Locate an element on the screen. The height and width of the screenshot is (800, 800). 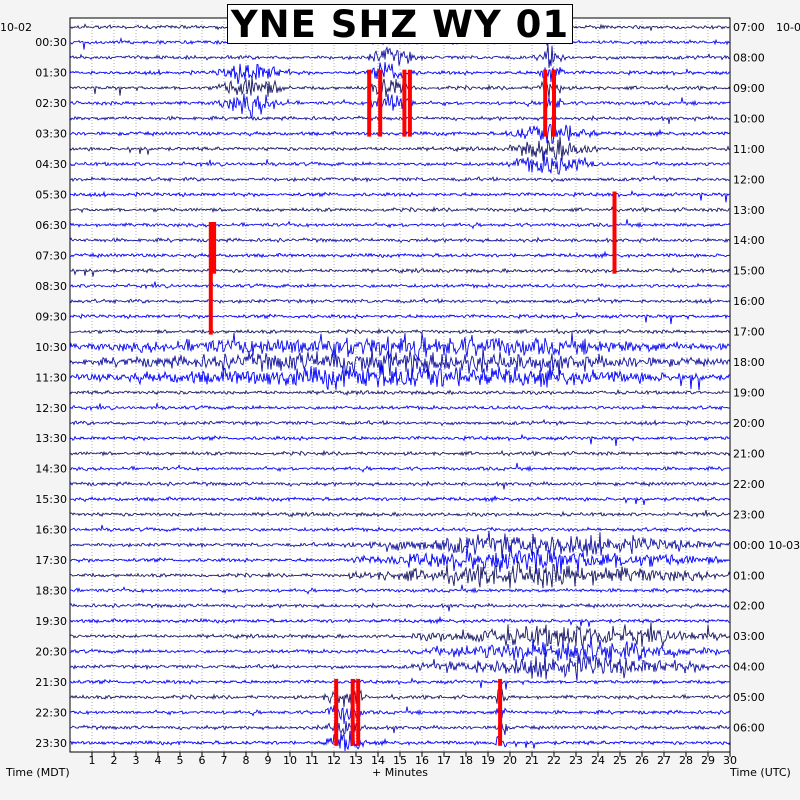
right-time-tick-label: 10:00 is located at coordinates (749, 118).